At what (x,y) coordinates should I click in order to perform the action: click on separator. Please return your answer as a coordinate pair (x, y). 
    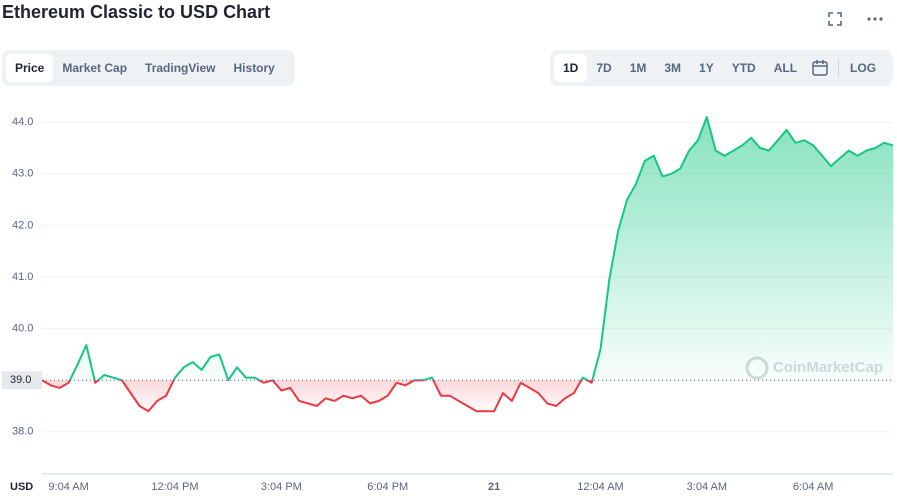
    Looking at the image, I should click on (839, 68).